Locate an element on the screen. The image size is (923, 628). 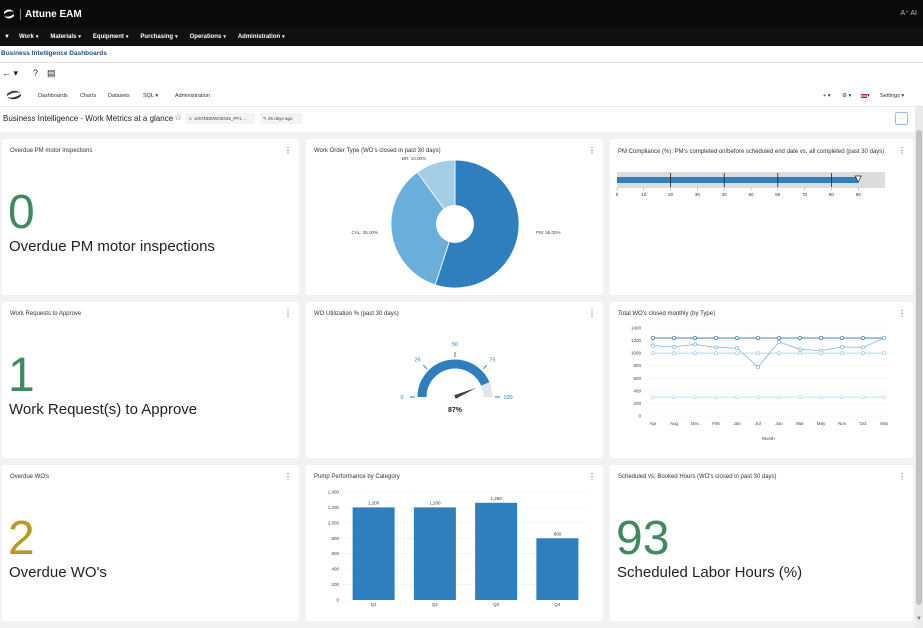
y-tick-label: 200 is located at coordinates (637, 403).